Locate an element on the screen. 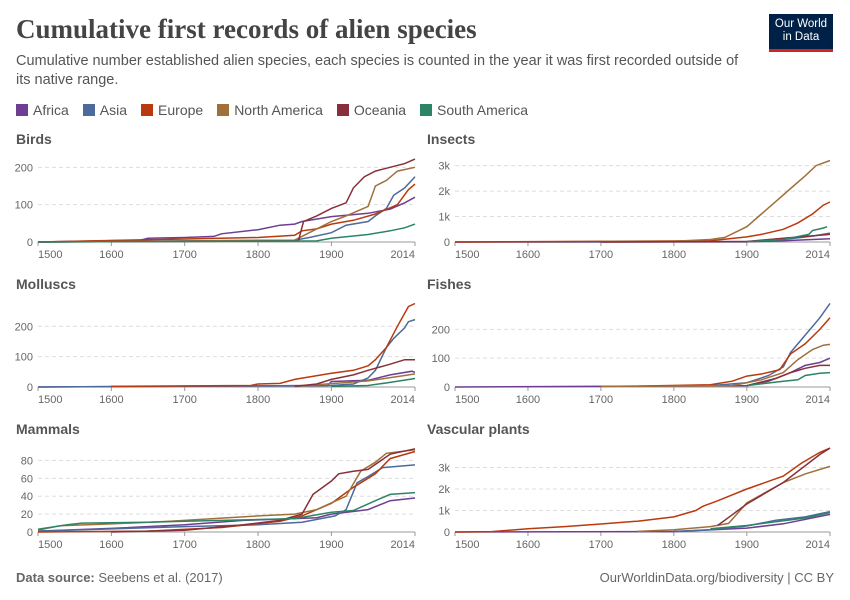 This screenshot has width=850, height=600. panel-title: Fishes is located at coordinates (449, 284).